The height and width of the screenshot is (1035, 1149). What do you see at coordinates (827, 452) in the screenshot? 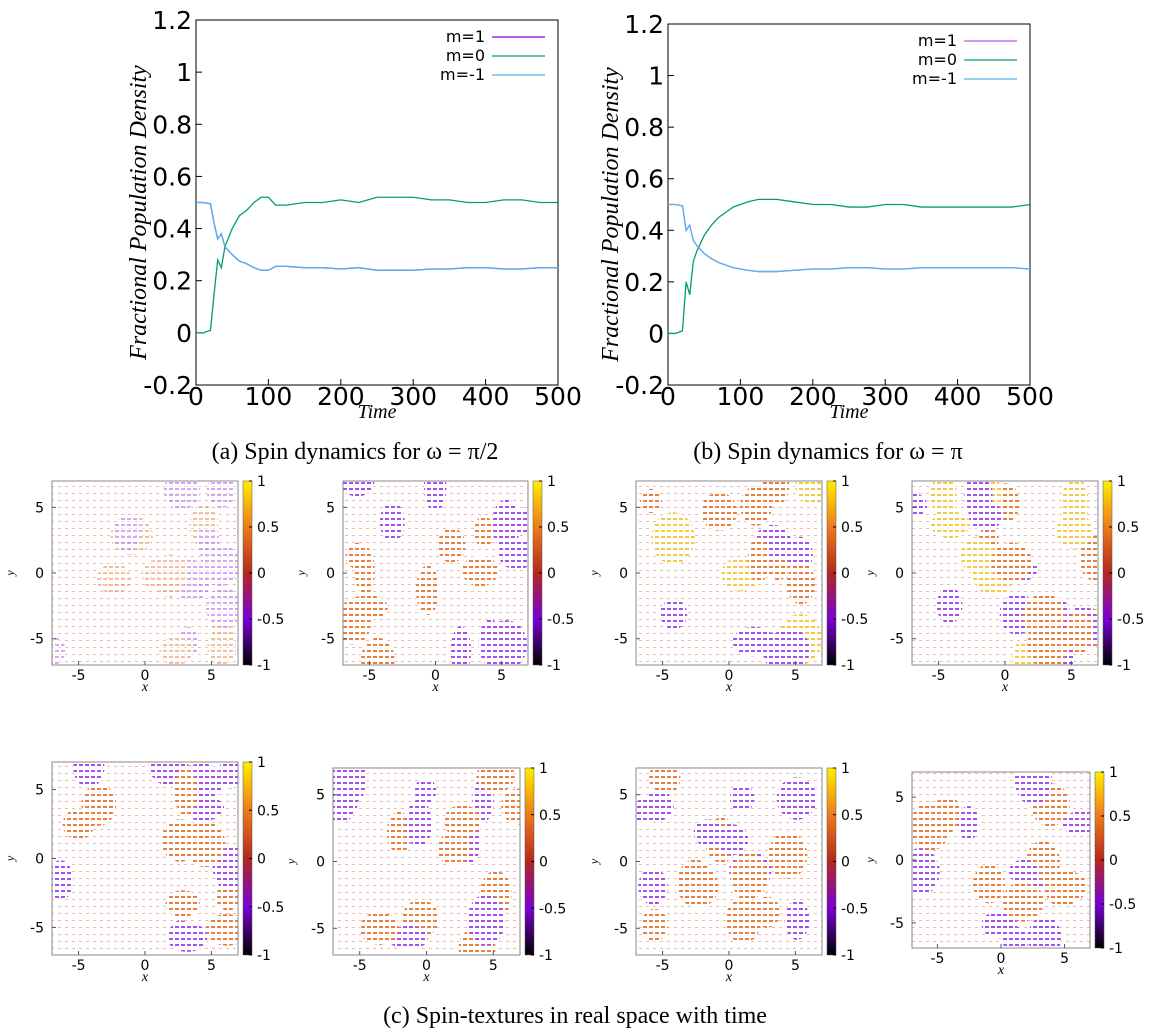
I see `caption: (b) Spin dynamics for ω = π` at bounding box center [827, 452].